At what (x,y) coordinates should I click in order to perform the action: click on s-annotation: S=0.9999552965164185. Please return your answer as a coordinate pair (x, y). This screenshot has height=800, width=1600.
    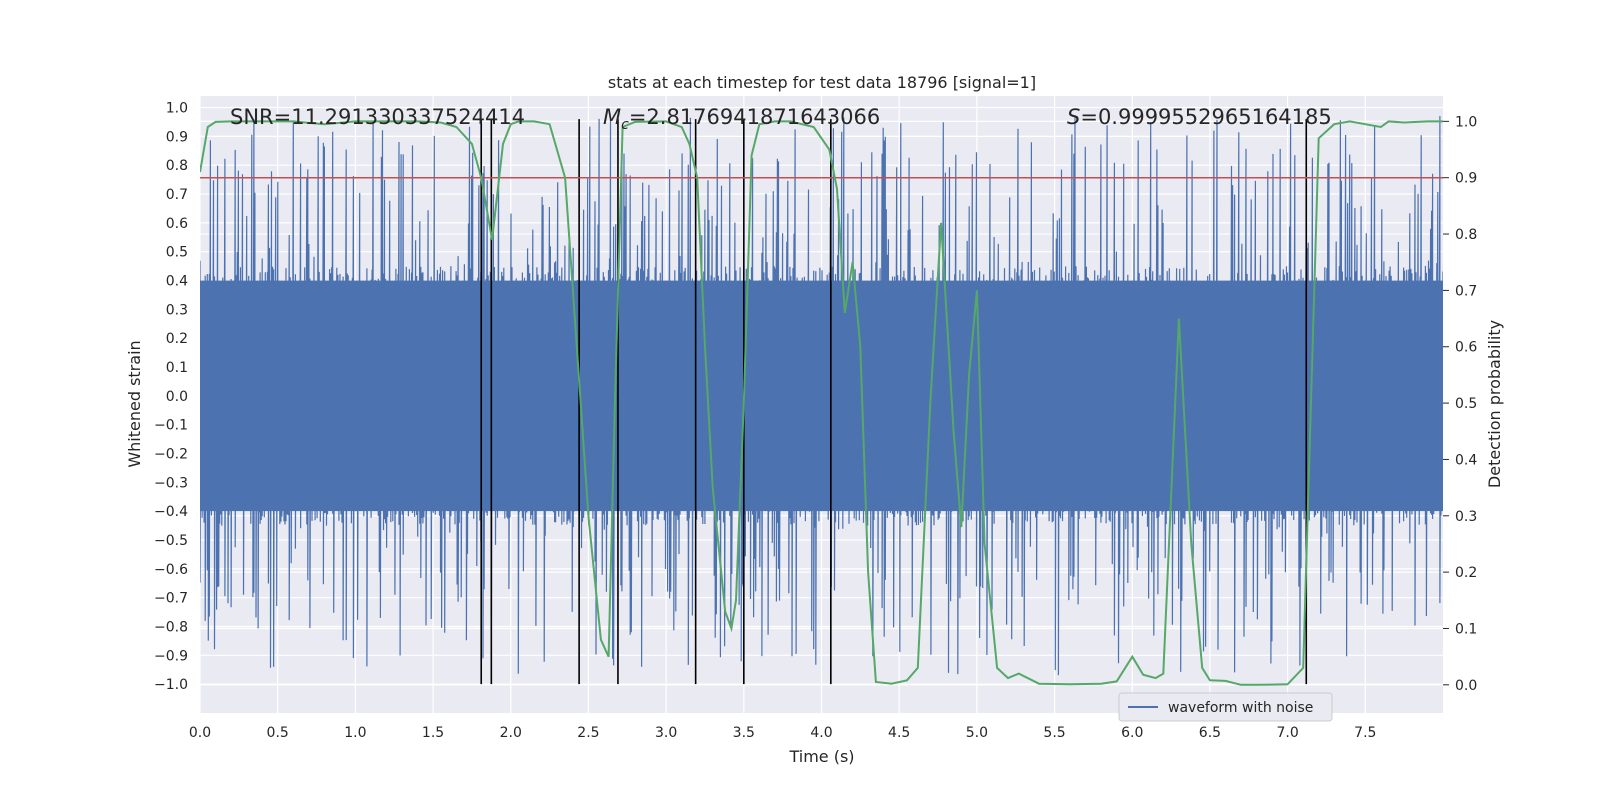
    Looking at the image, I should click on (1199, 117).